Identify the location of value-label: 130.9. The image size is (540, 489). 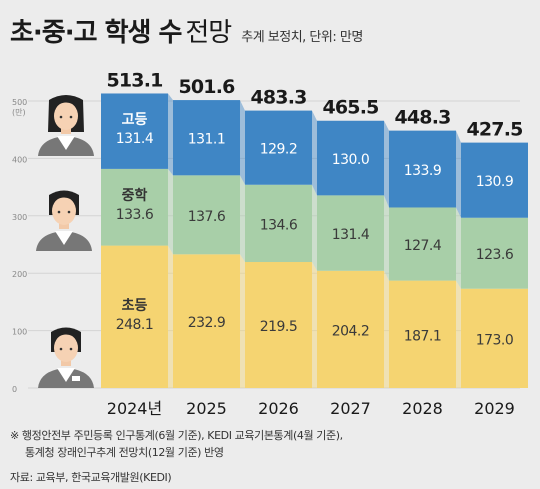
(495, 182).